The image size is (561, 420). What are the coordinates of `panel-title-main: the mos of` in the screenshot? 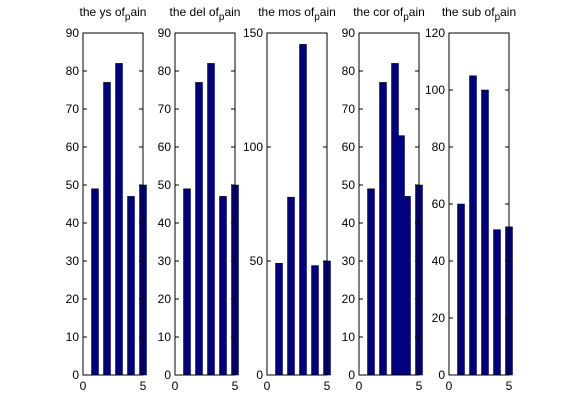 It's located at (286, 12).